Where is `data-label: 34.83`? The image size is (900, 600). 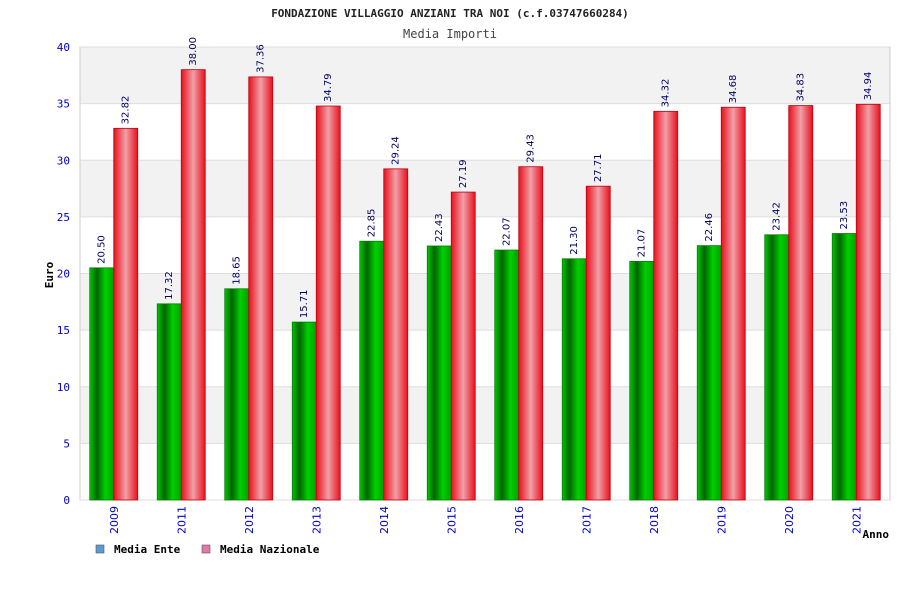
data-label: 34.83 is located at coordinates (801, 87).